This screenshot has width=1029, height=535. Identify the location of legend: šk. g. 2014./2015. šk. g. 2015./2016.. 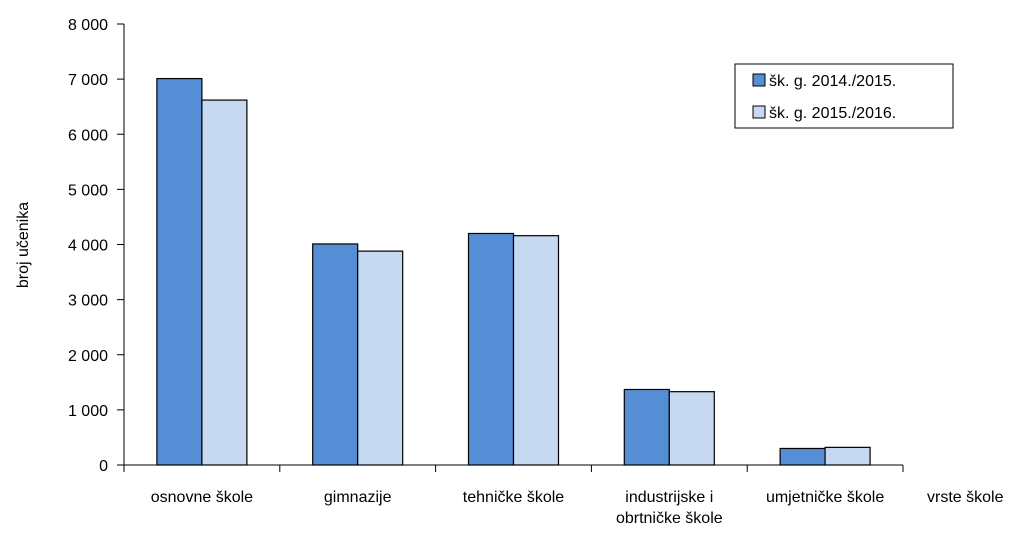
(844, 96).